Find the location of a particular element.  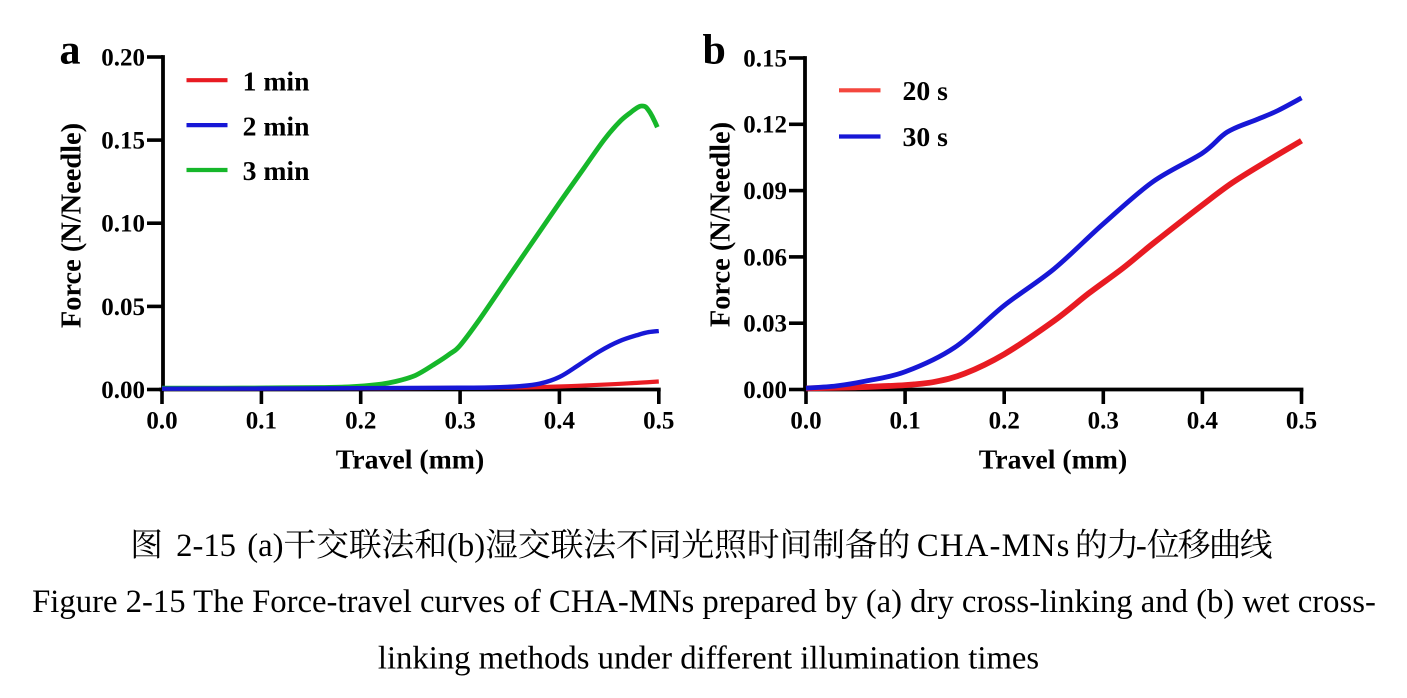

svg-text: 0.12 is located at coordinates (765, 125).